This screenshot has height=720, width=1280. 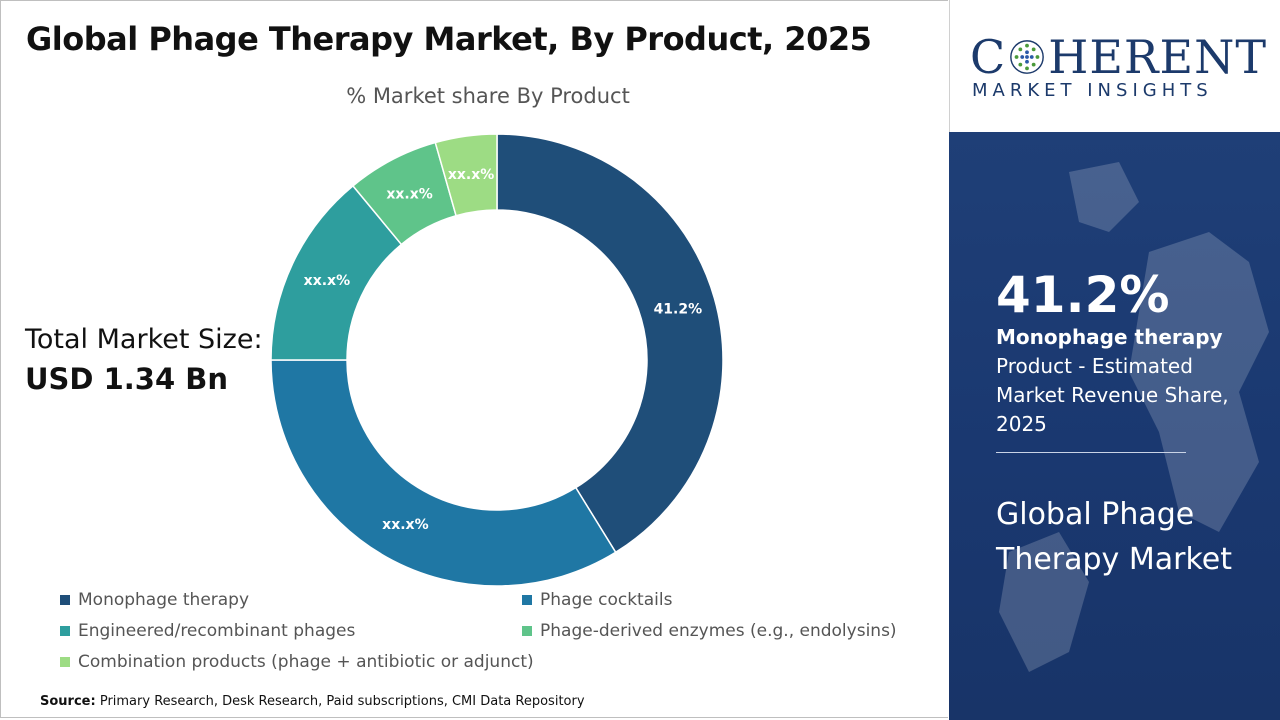 I want to click on globe-icon, so click(x=1027, y=57).